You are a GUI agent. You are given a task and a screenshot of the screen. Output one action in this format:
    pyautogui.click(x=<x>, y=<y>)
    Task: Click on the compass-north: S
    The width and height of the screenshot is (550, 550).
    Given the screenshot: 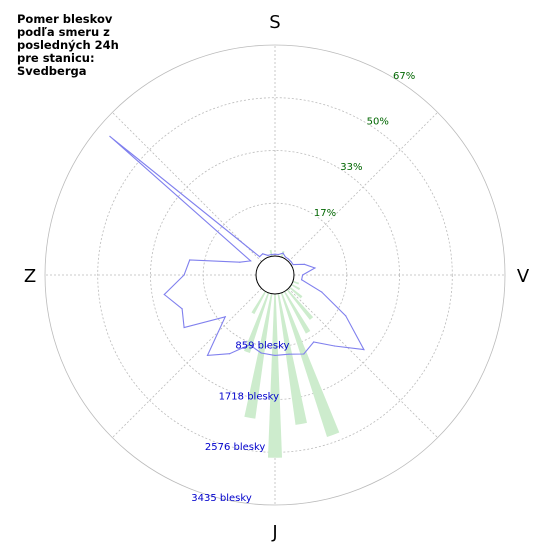 What is the action you would take?
    pyautogui.click(x=274, y=22)
    